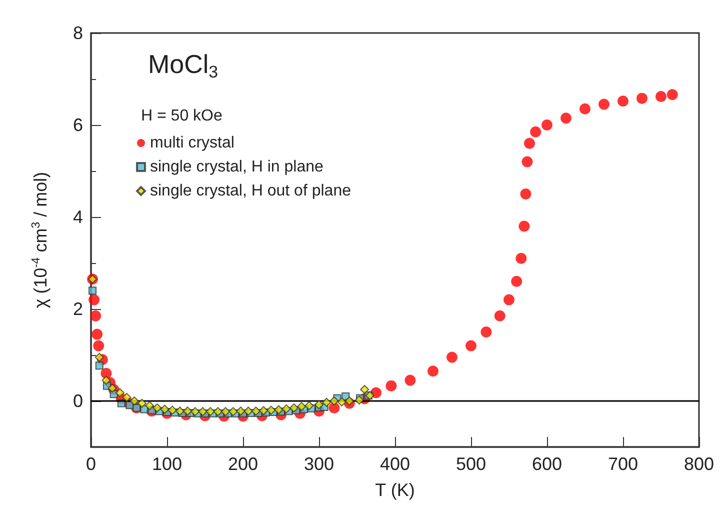  Describe the element at coordinates (243, 464) in the screenshot. I see `x-tick-label: 200` at that location.